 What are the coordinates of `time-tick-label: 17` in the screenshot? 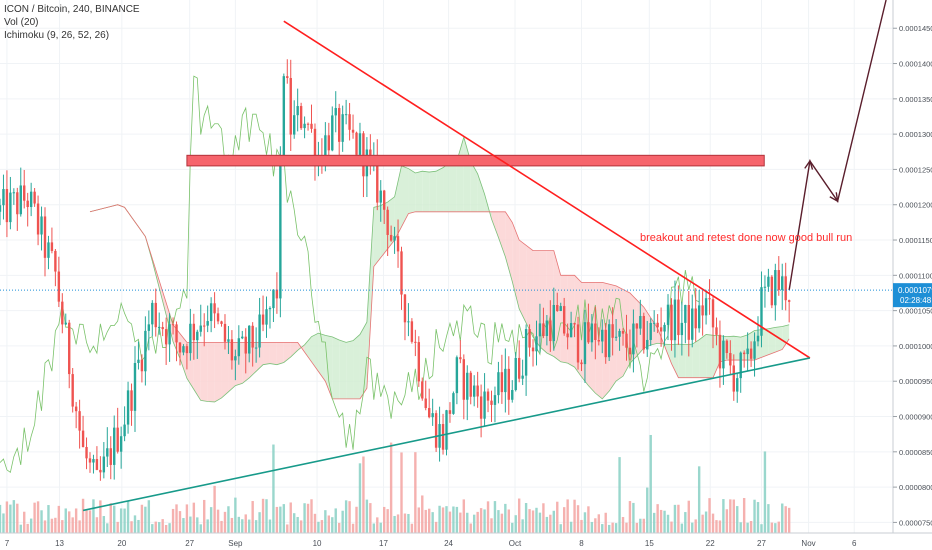 It's located at (383, 543).